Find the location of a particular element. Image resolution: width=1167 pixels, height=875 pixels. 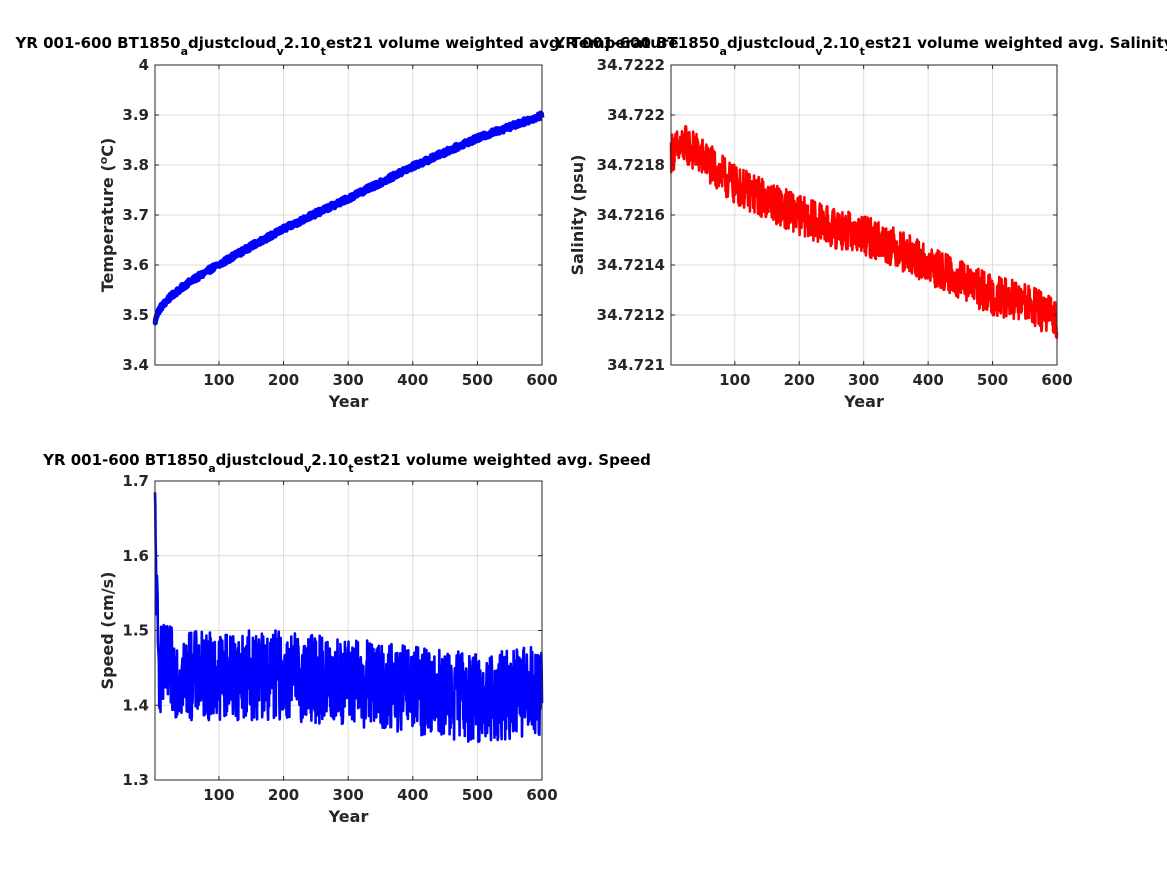

y-tick-label: 3.9 is located at coordinates (135, 115).